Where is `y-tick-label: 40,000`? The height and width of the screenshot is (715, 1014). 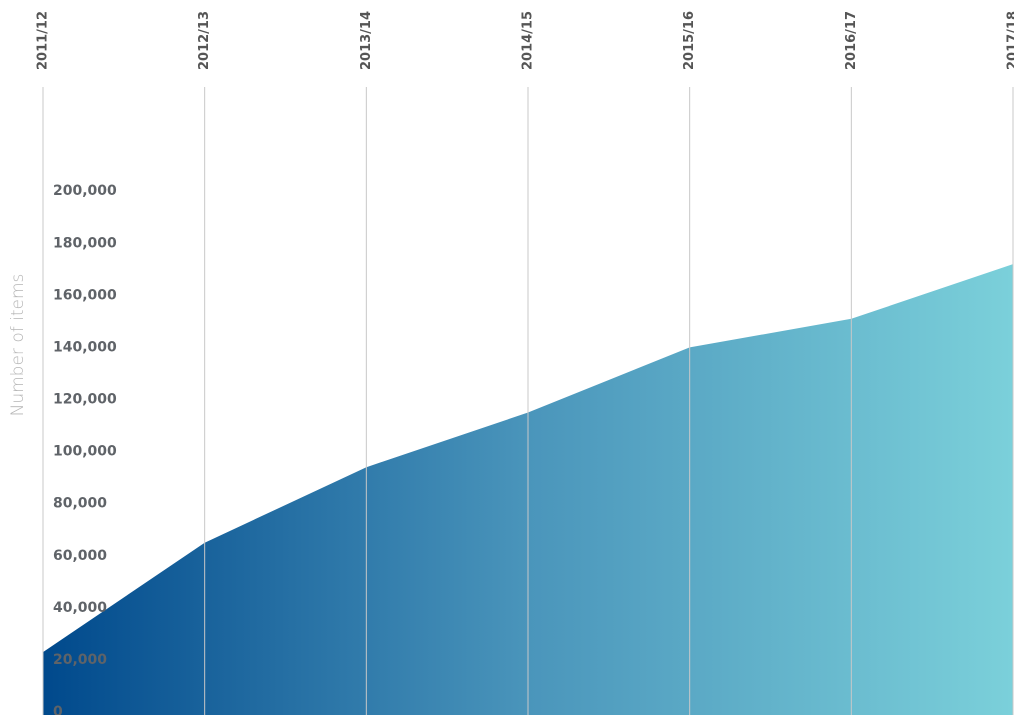
y-tick-label: 40,000 is located at coordinates (80, 608).